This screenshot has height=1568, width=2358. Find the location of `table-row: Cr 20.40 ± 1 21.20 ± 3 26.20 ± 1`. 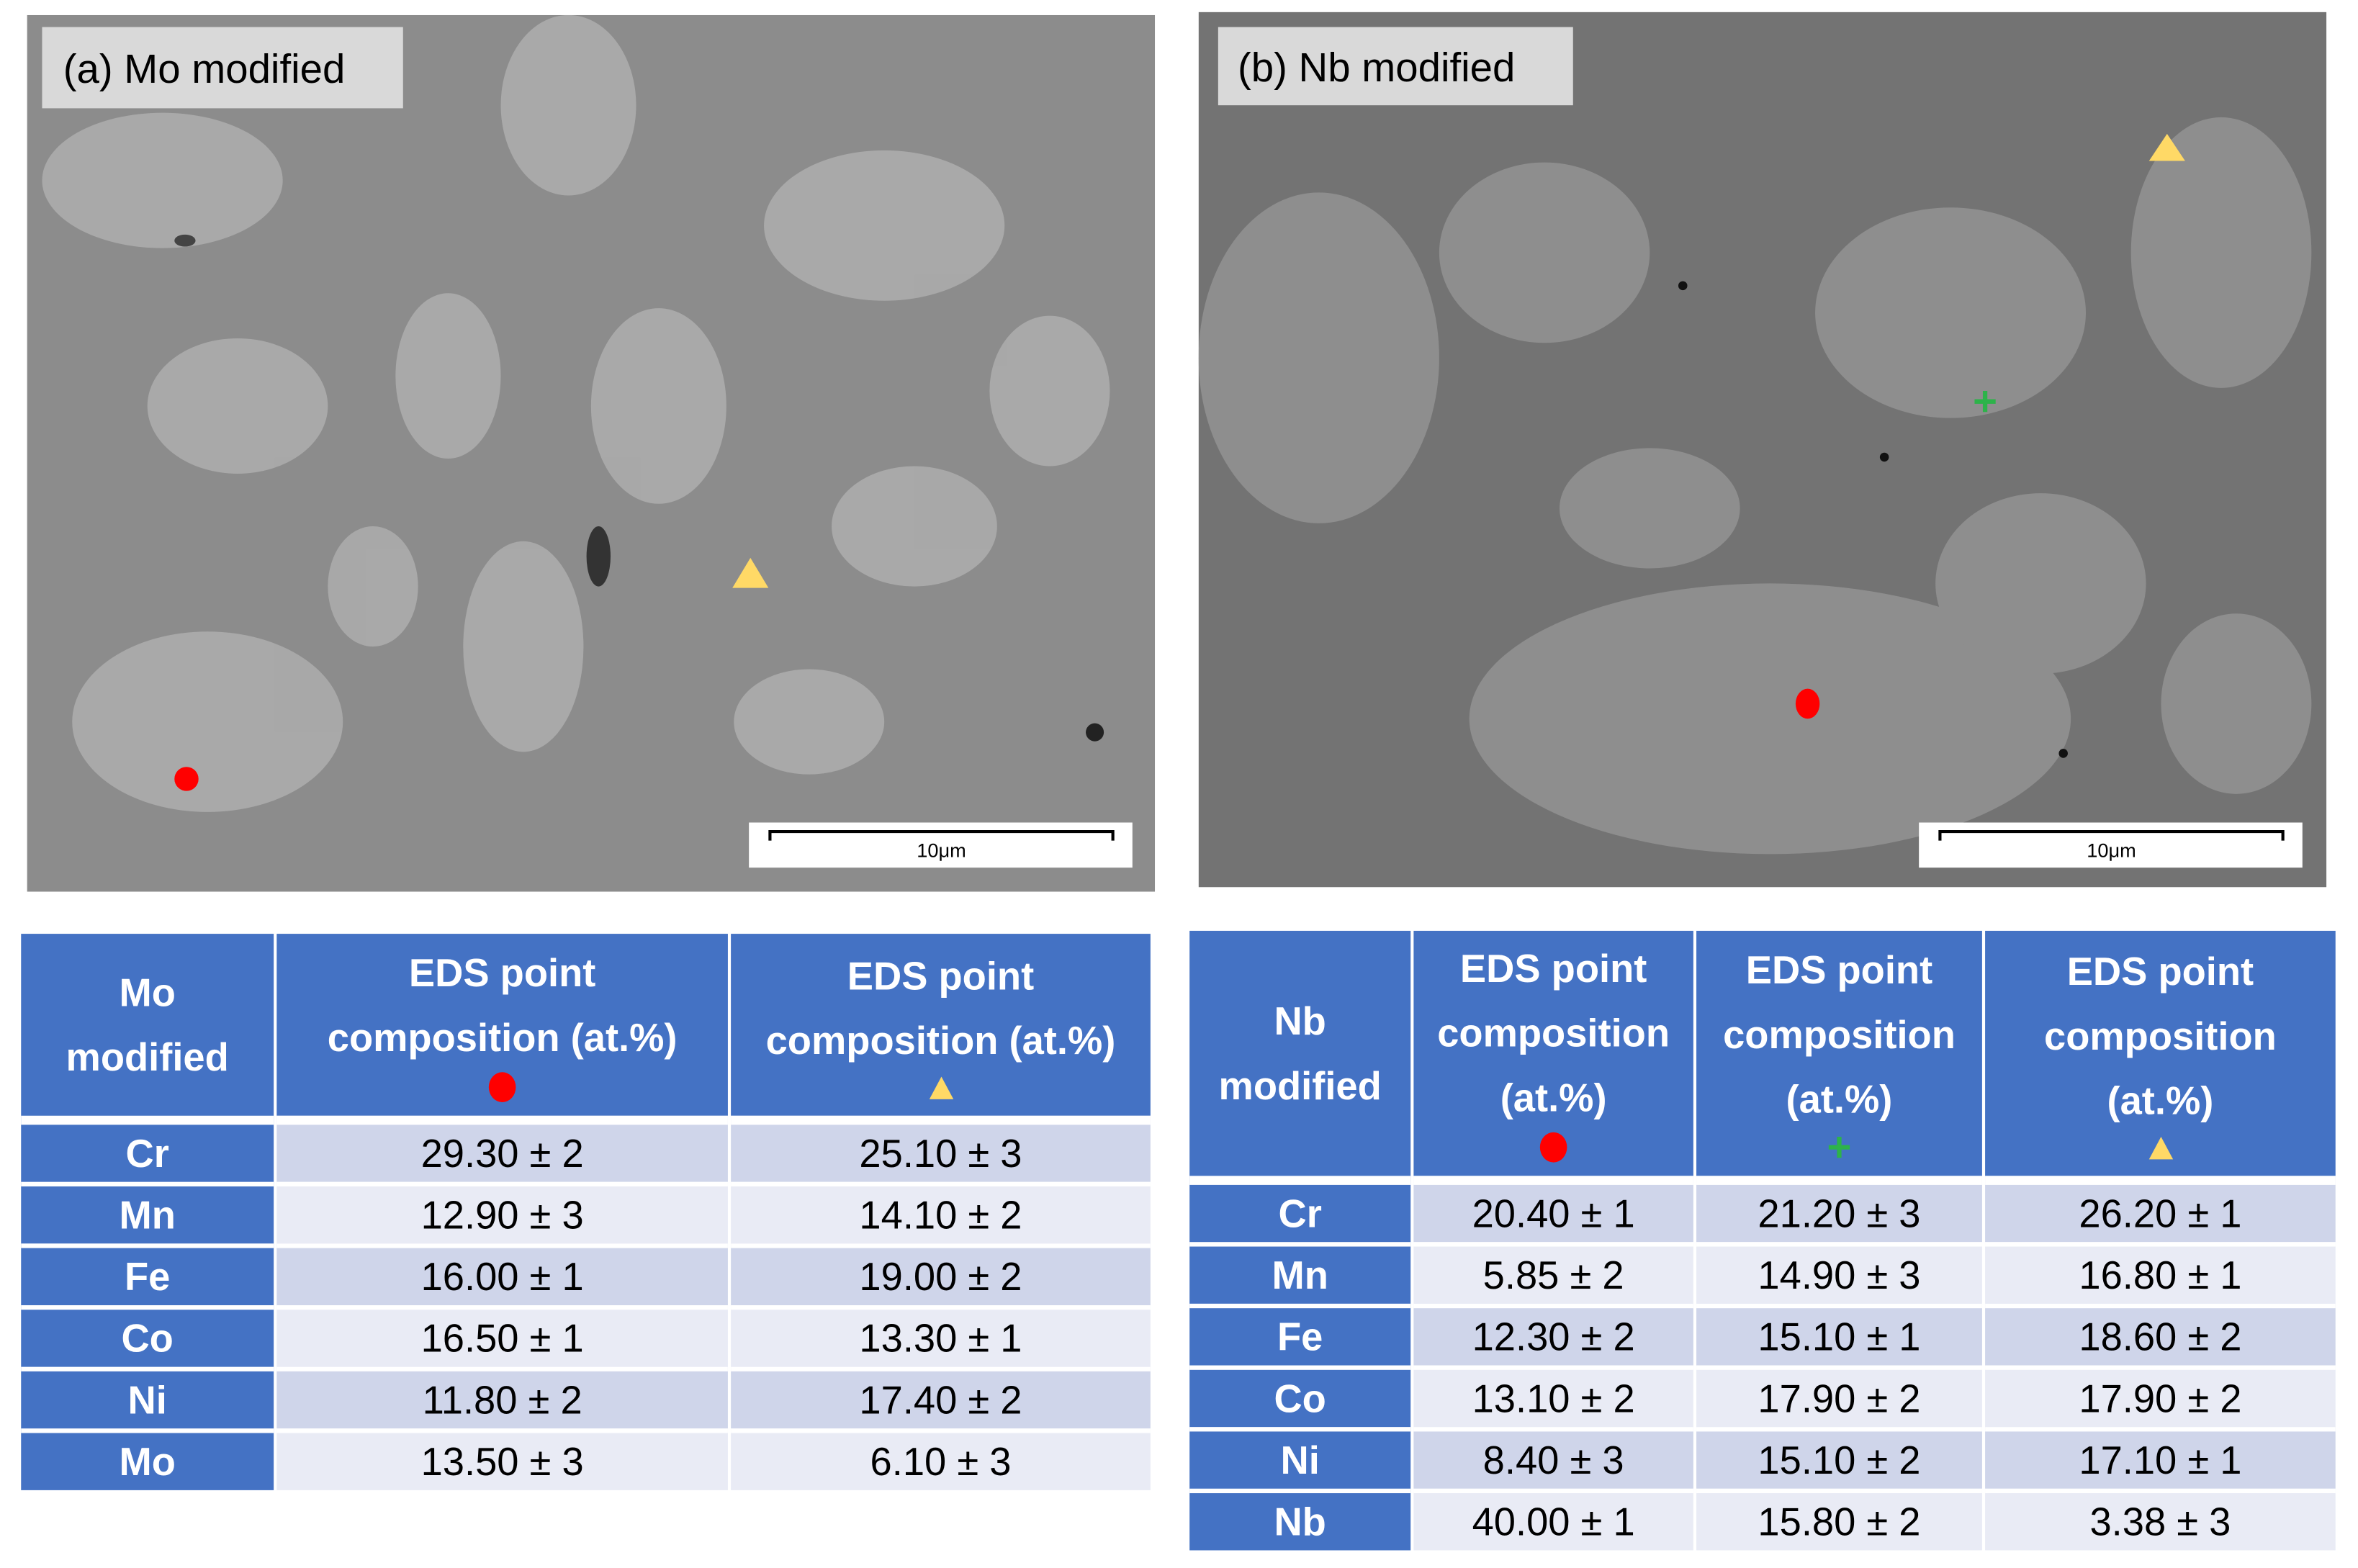

table-row: Cr 20.40 ± 1 21.20 ± 3 26.20 ± 1 is located at coordinates (1762, 1209).